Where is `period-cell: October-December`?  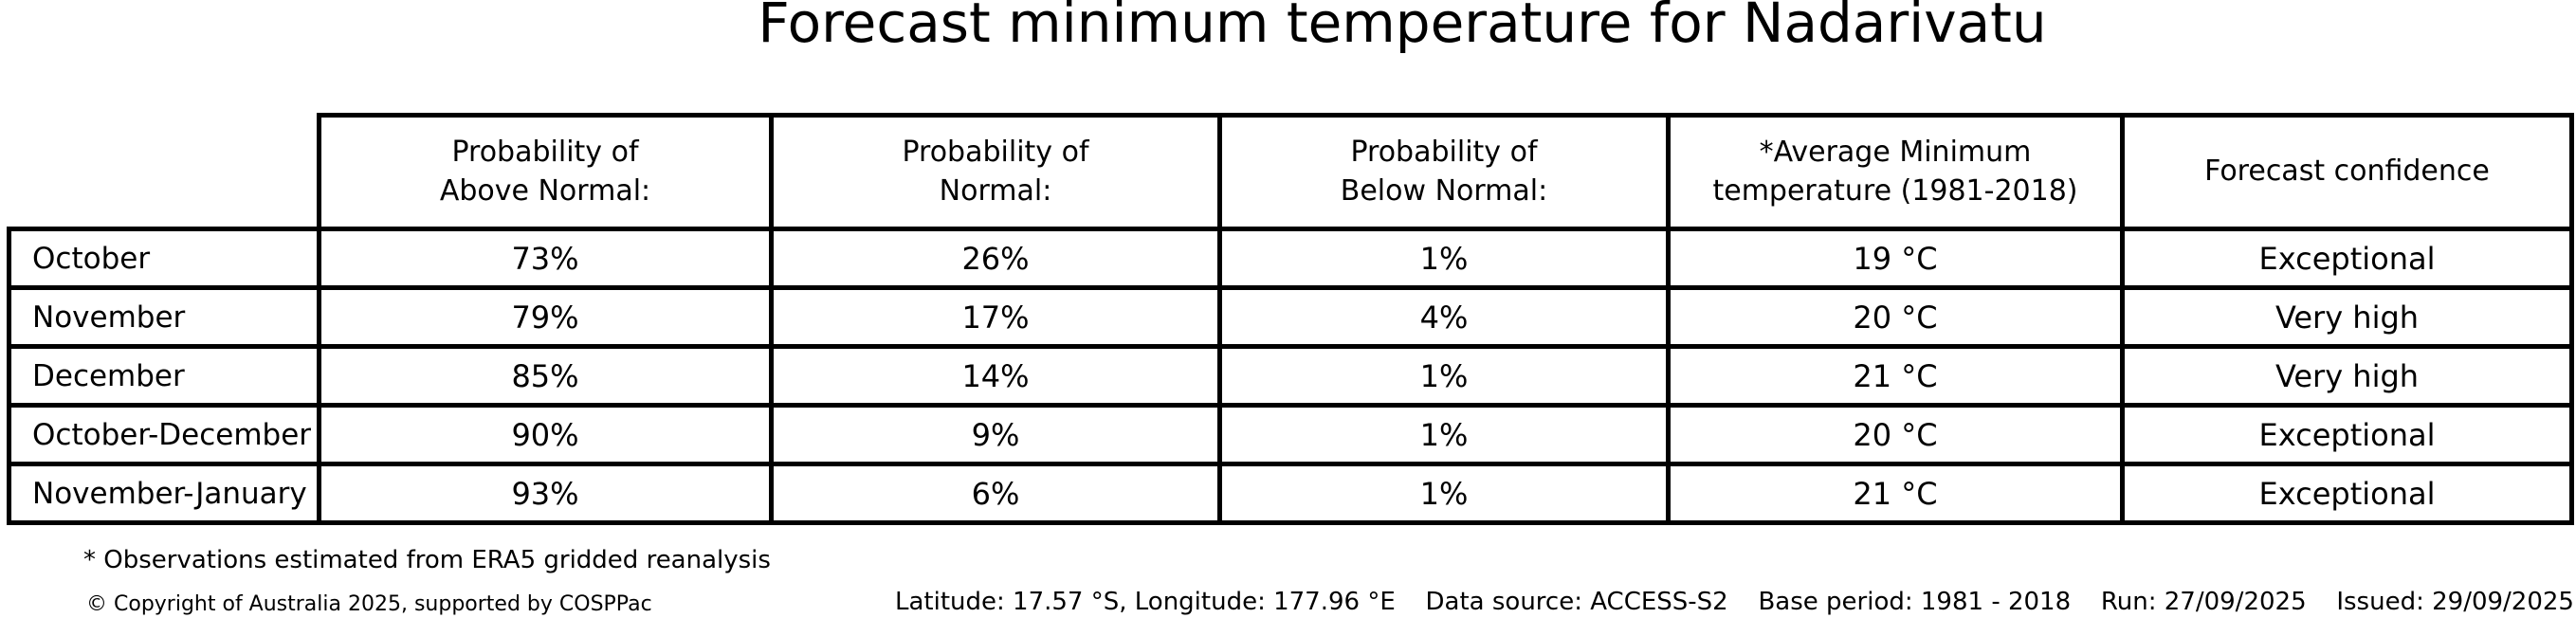 period-cell: October-December is located at coordinates (164, 434).